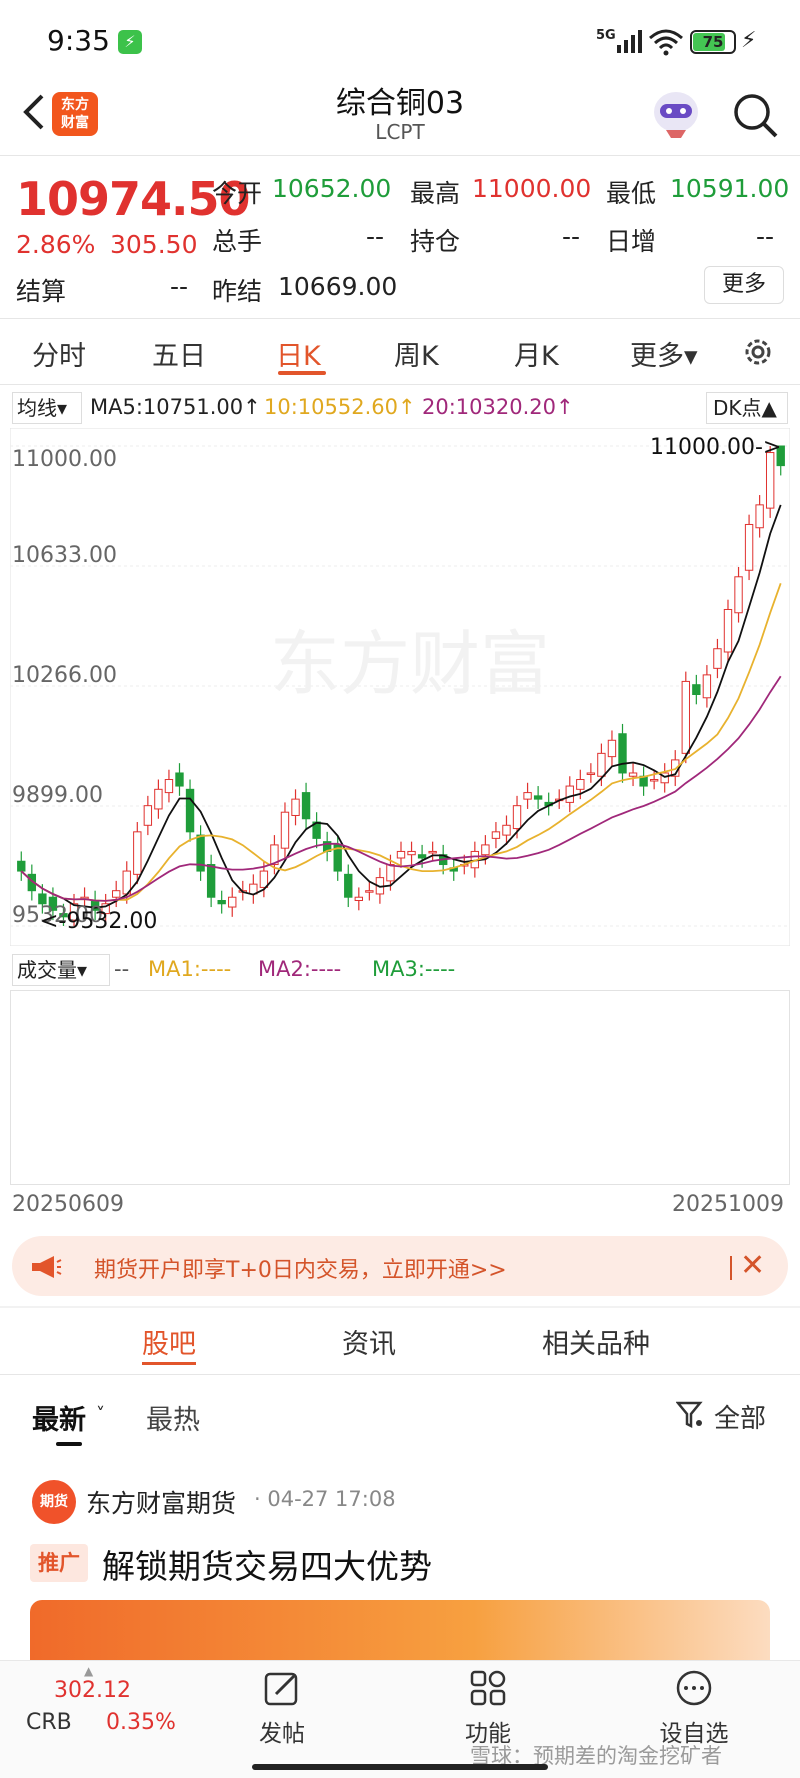  What do you see at coordinates (631, 241) in the screenshot?
I see `daily-increase-label: 日增` at bounding box center [631, 241].